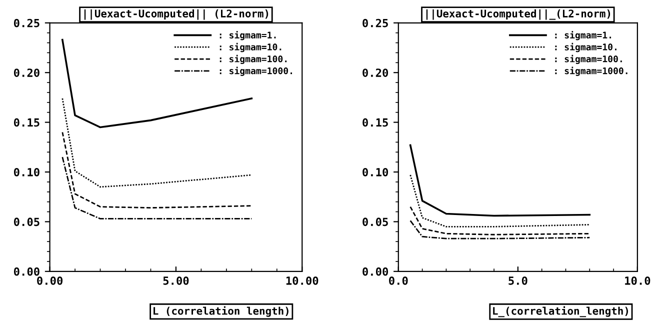  Describe the element at coordinates (50, 280) in the screenshot. I see `x-tick-label: 0.00` at that location.